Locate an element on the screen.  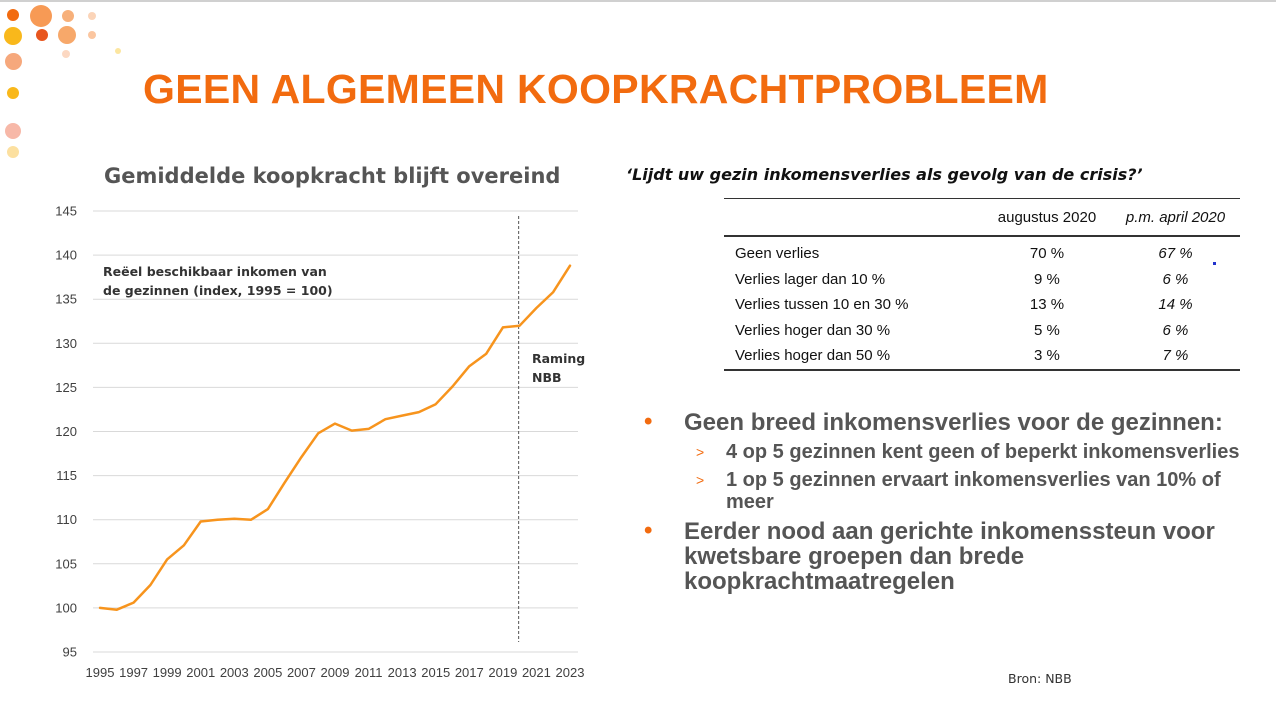
table-row: Verlies hoger dan 30 % 5 % 6 % is located at coordinates (982, 331).